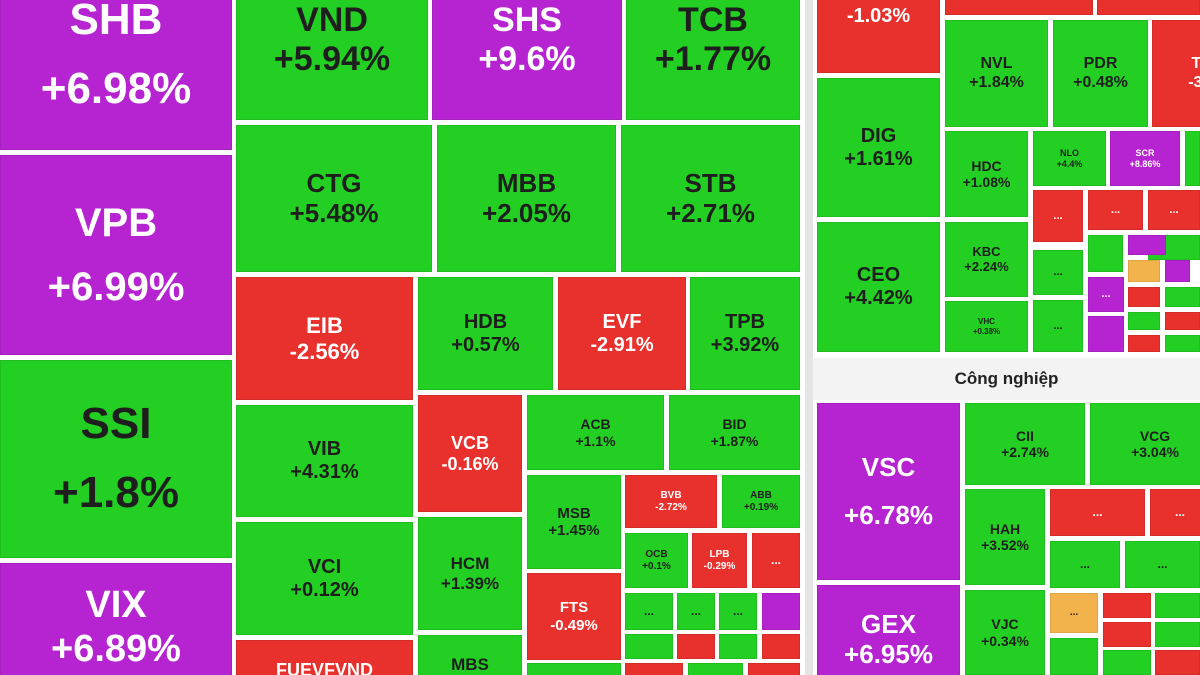 The width and height of the screenshot is (1200, 675). I want to click on ticker: VIX, so click(116, 605).